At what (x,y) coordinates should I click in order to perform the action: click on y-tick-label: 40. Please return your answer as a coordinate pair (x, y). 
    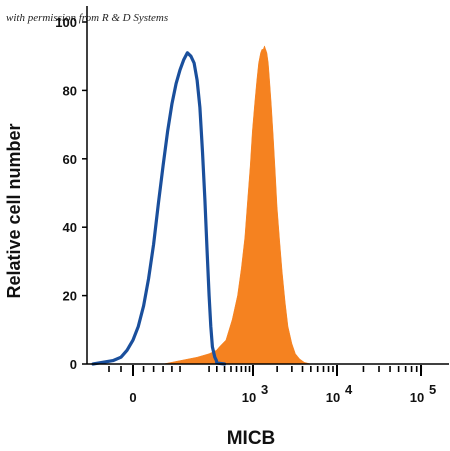
    Looking at the image, I should click on (70, 227).